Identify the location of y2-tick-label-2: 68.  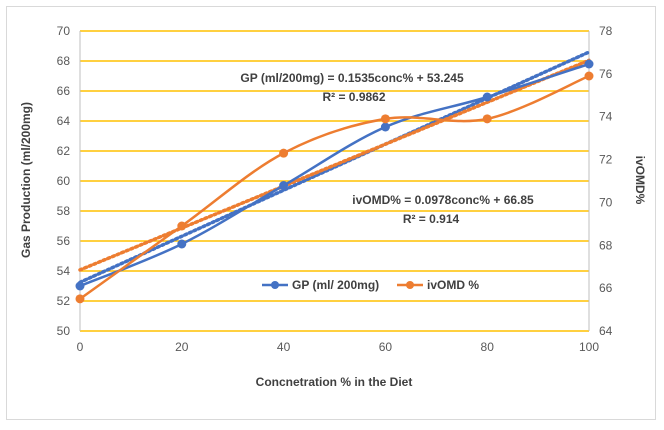
(606, 245).